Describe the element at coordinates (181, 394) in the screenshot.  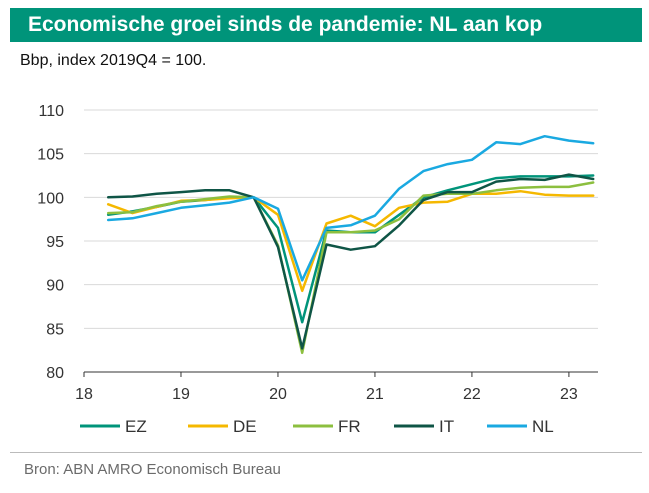
I see `x-tick-label-19: 19` at that location.